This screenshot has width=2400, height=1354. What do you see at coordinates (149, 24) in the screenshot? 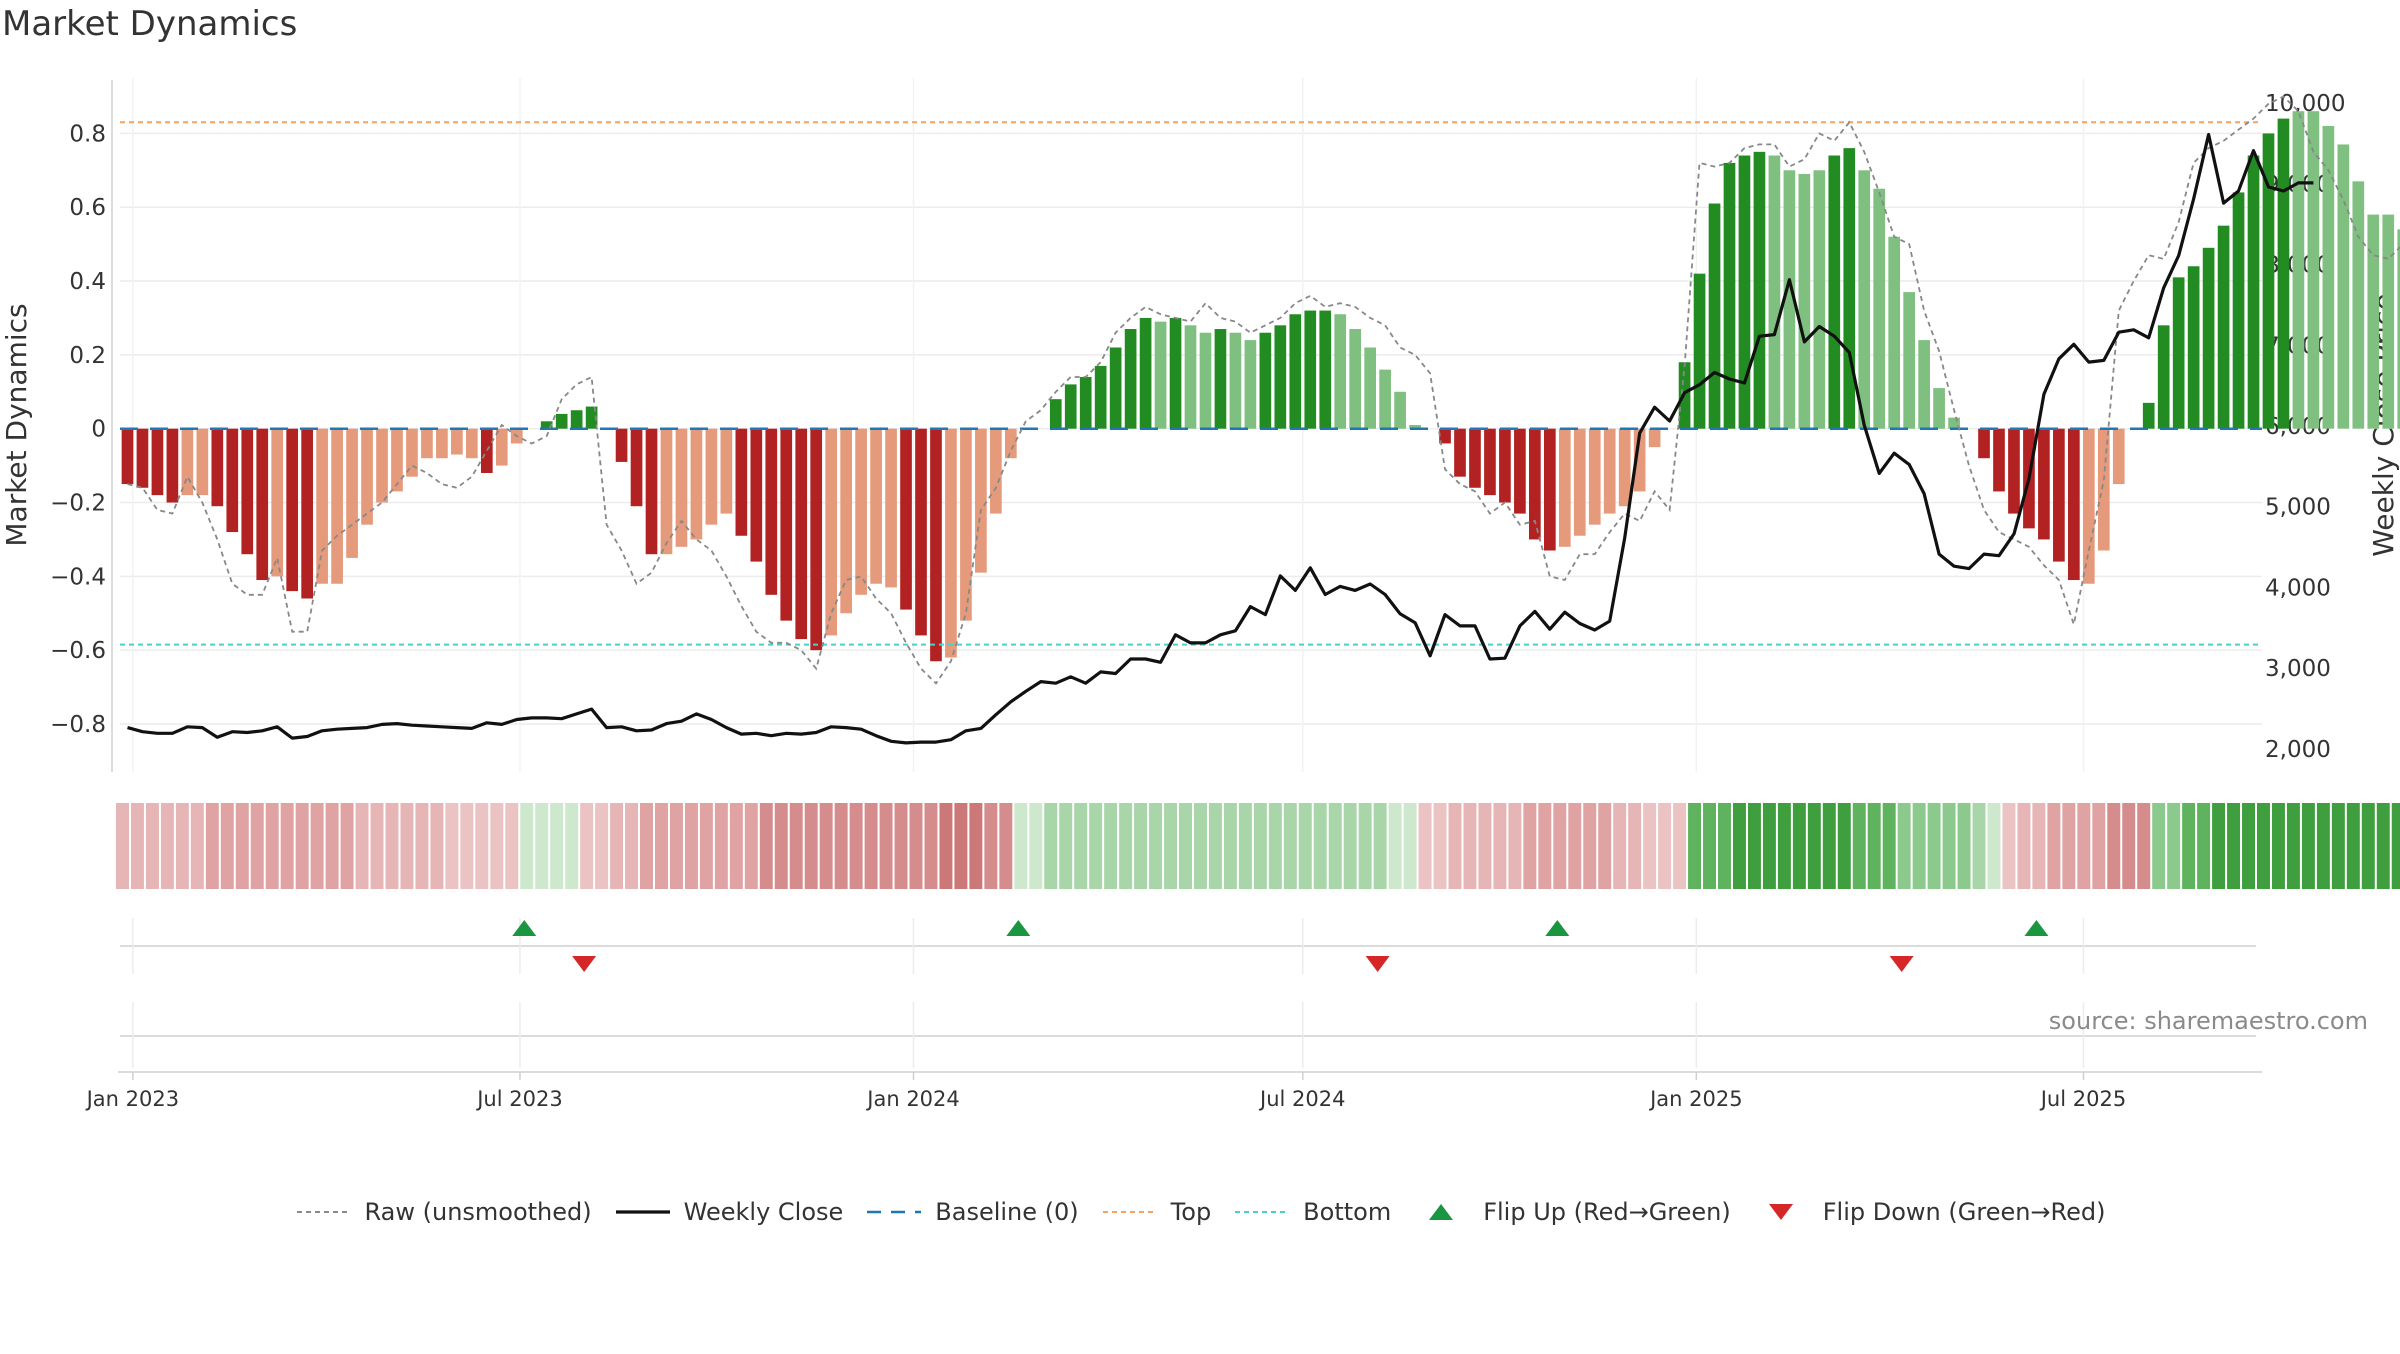
I see `chart-title: Market Dynamics` at bounding box center [149, 24].